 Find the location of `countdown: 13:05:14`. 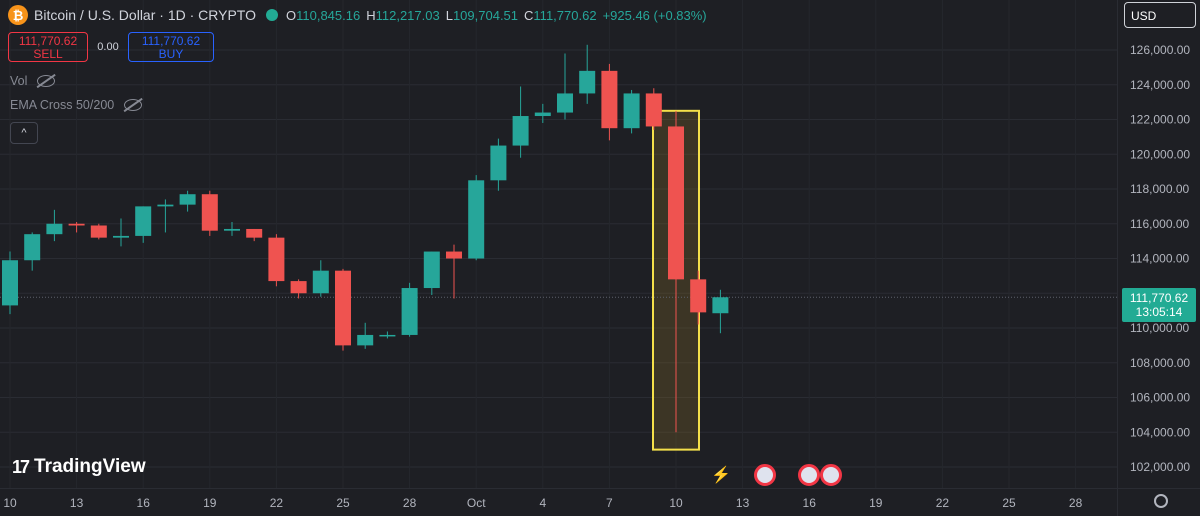

countdown: 13:05:14 is located at coordinates (1159, 312).